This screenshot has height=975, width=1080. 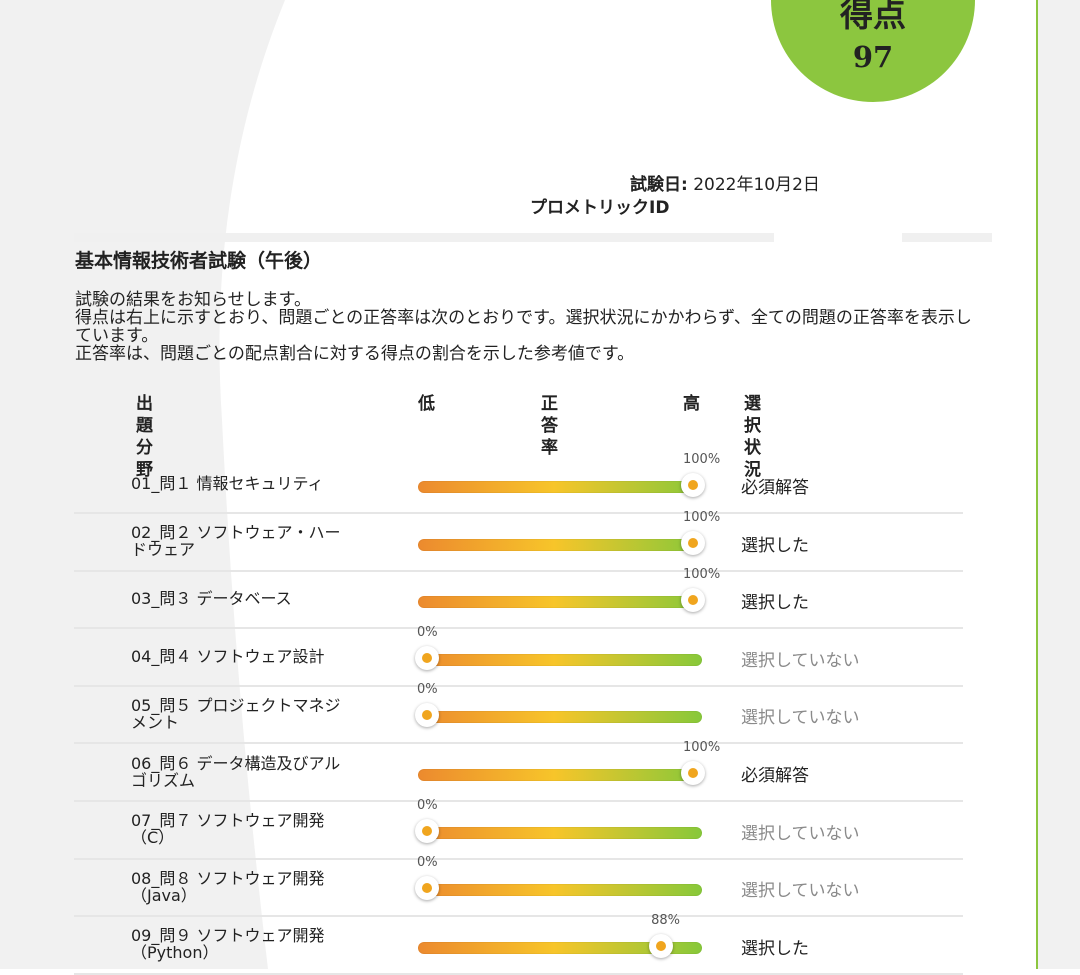 I want to click on table-row: 02_問２ ソフトウェア・ハードウェア 100% 選択した, so click(x=518, y=540).